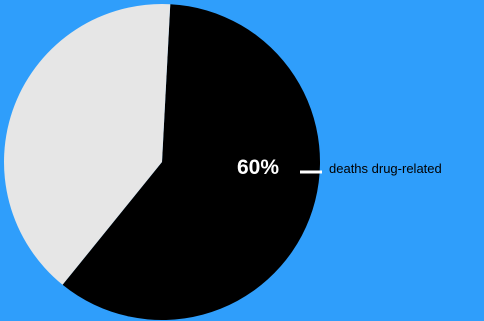  What do you see at coordinates (258, 167) in the screenshot?
I see `percent-data-label: 60%` at bounding box center [258, 167].